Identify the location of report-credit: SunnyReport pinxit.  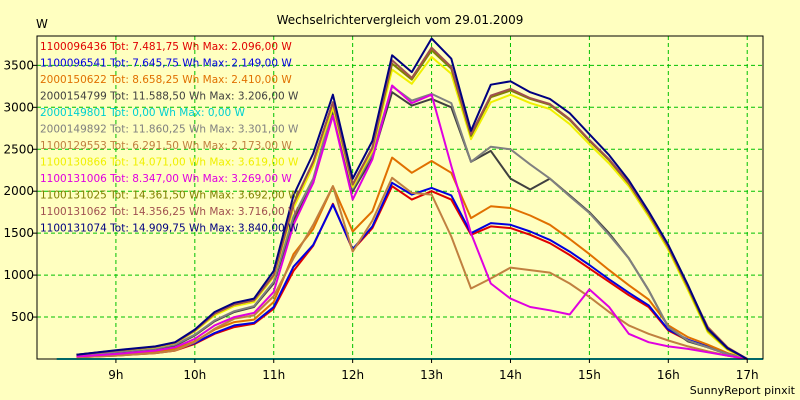
(743, 390).